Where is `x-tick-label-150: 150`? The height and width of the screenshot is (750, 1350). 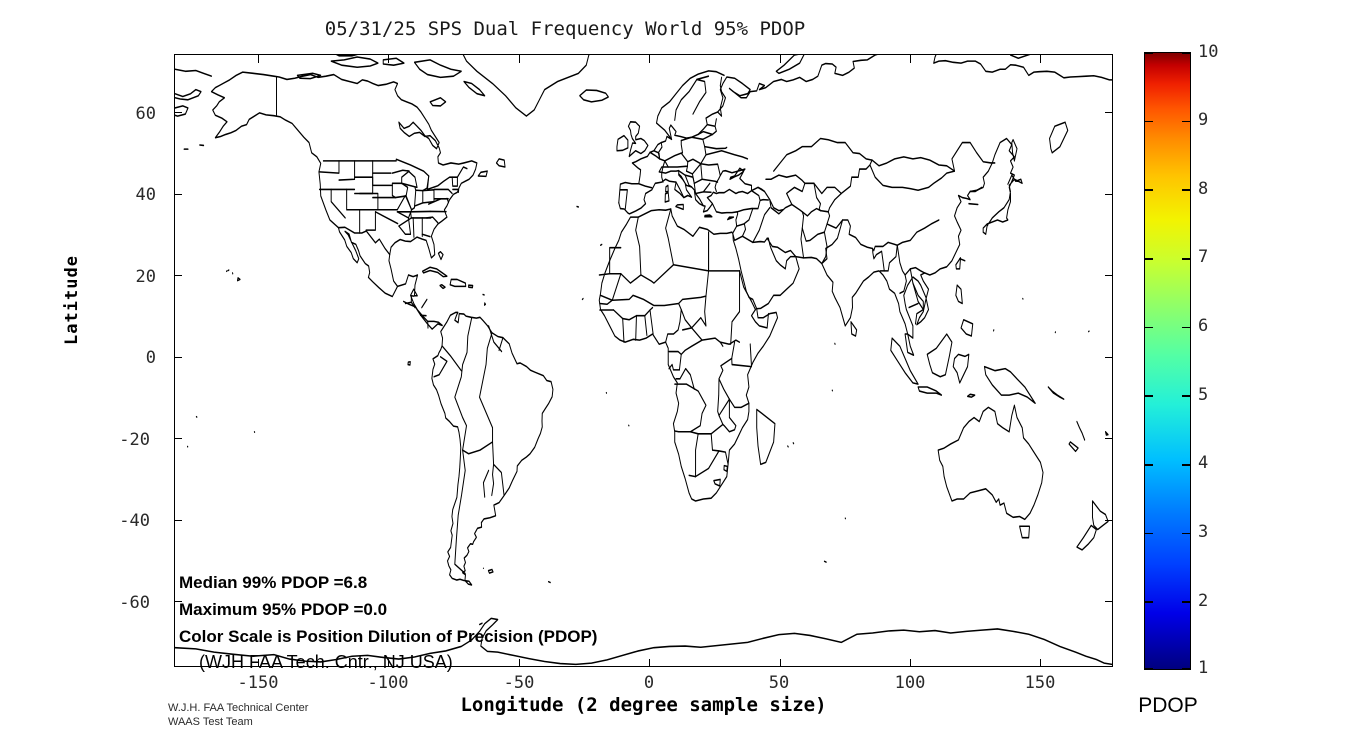 x-tick-label-150: 150 is located at coordinates (1040, 683).